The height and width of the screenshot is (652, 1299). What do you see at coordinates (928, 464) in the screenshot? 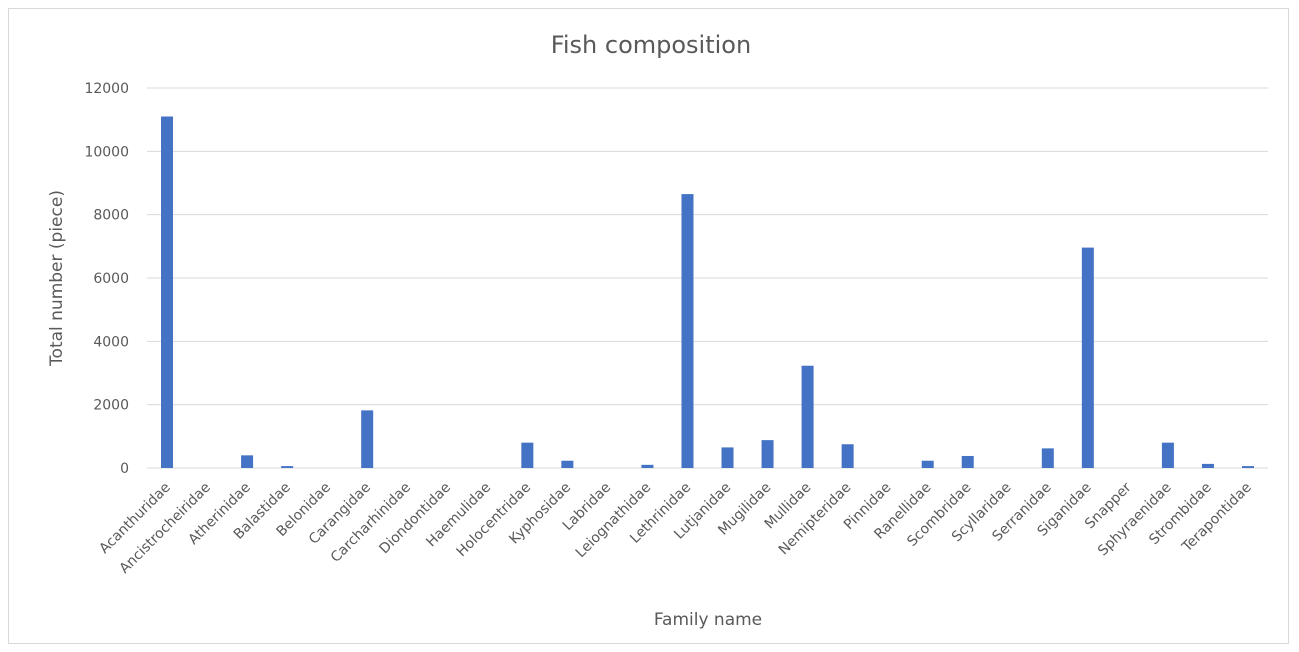
I see `bar-ranellidae` at bounding box center [928, 464].